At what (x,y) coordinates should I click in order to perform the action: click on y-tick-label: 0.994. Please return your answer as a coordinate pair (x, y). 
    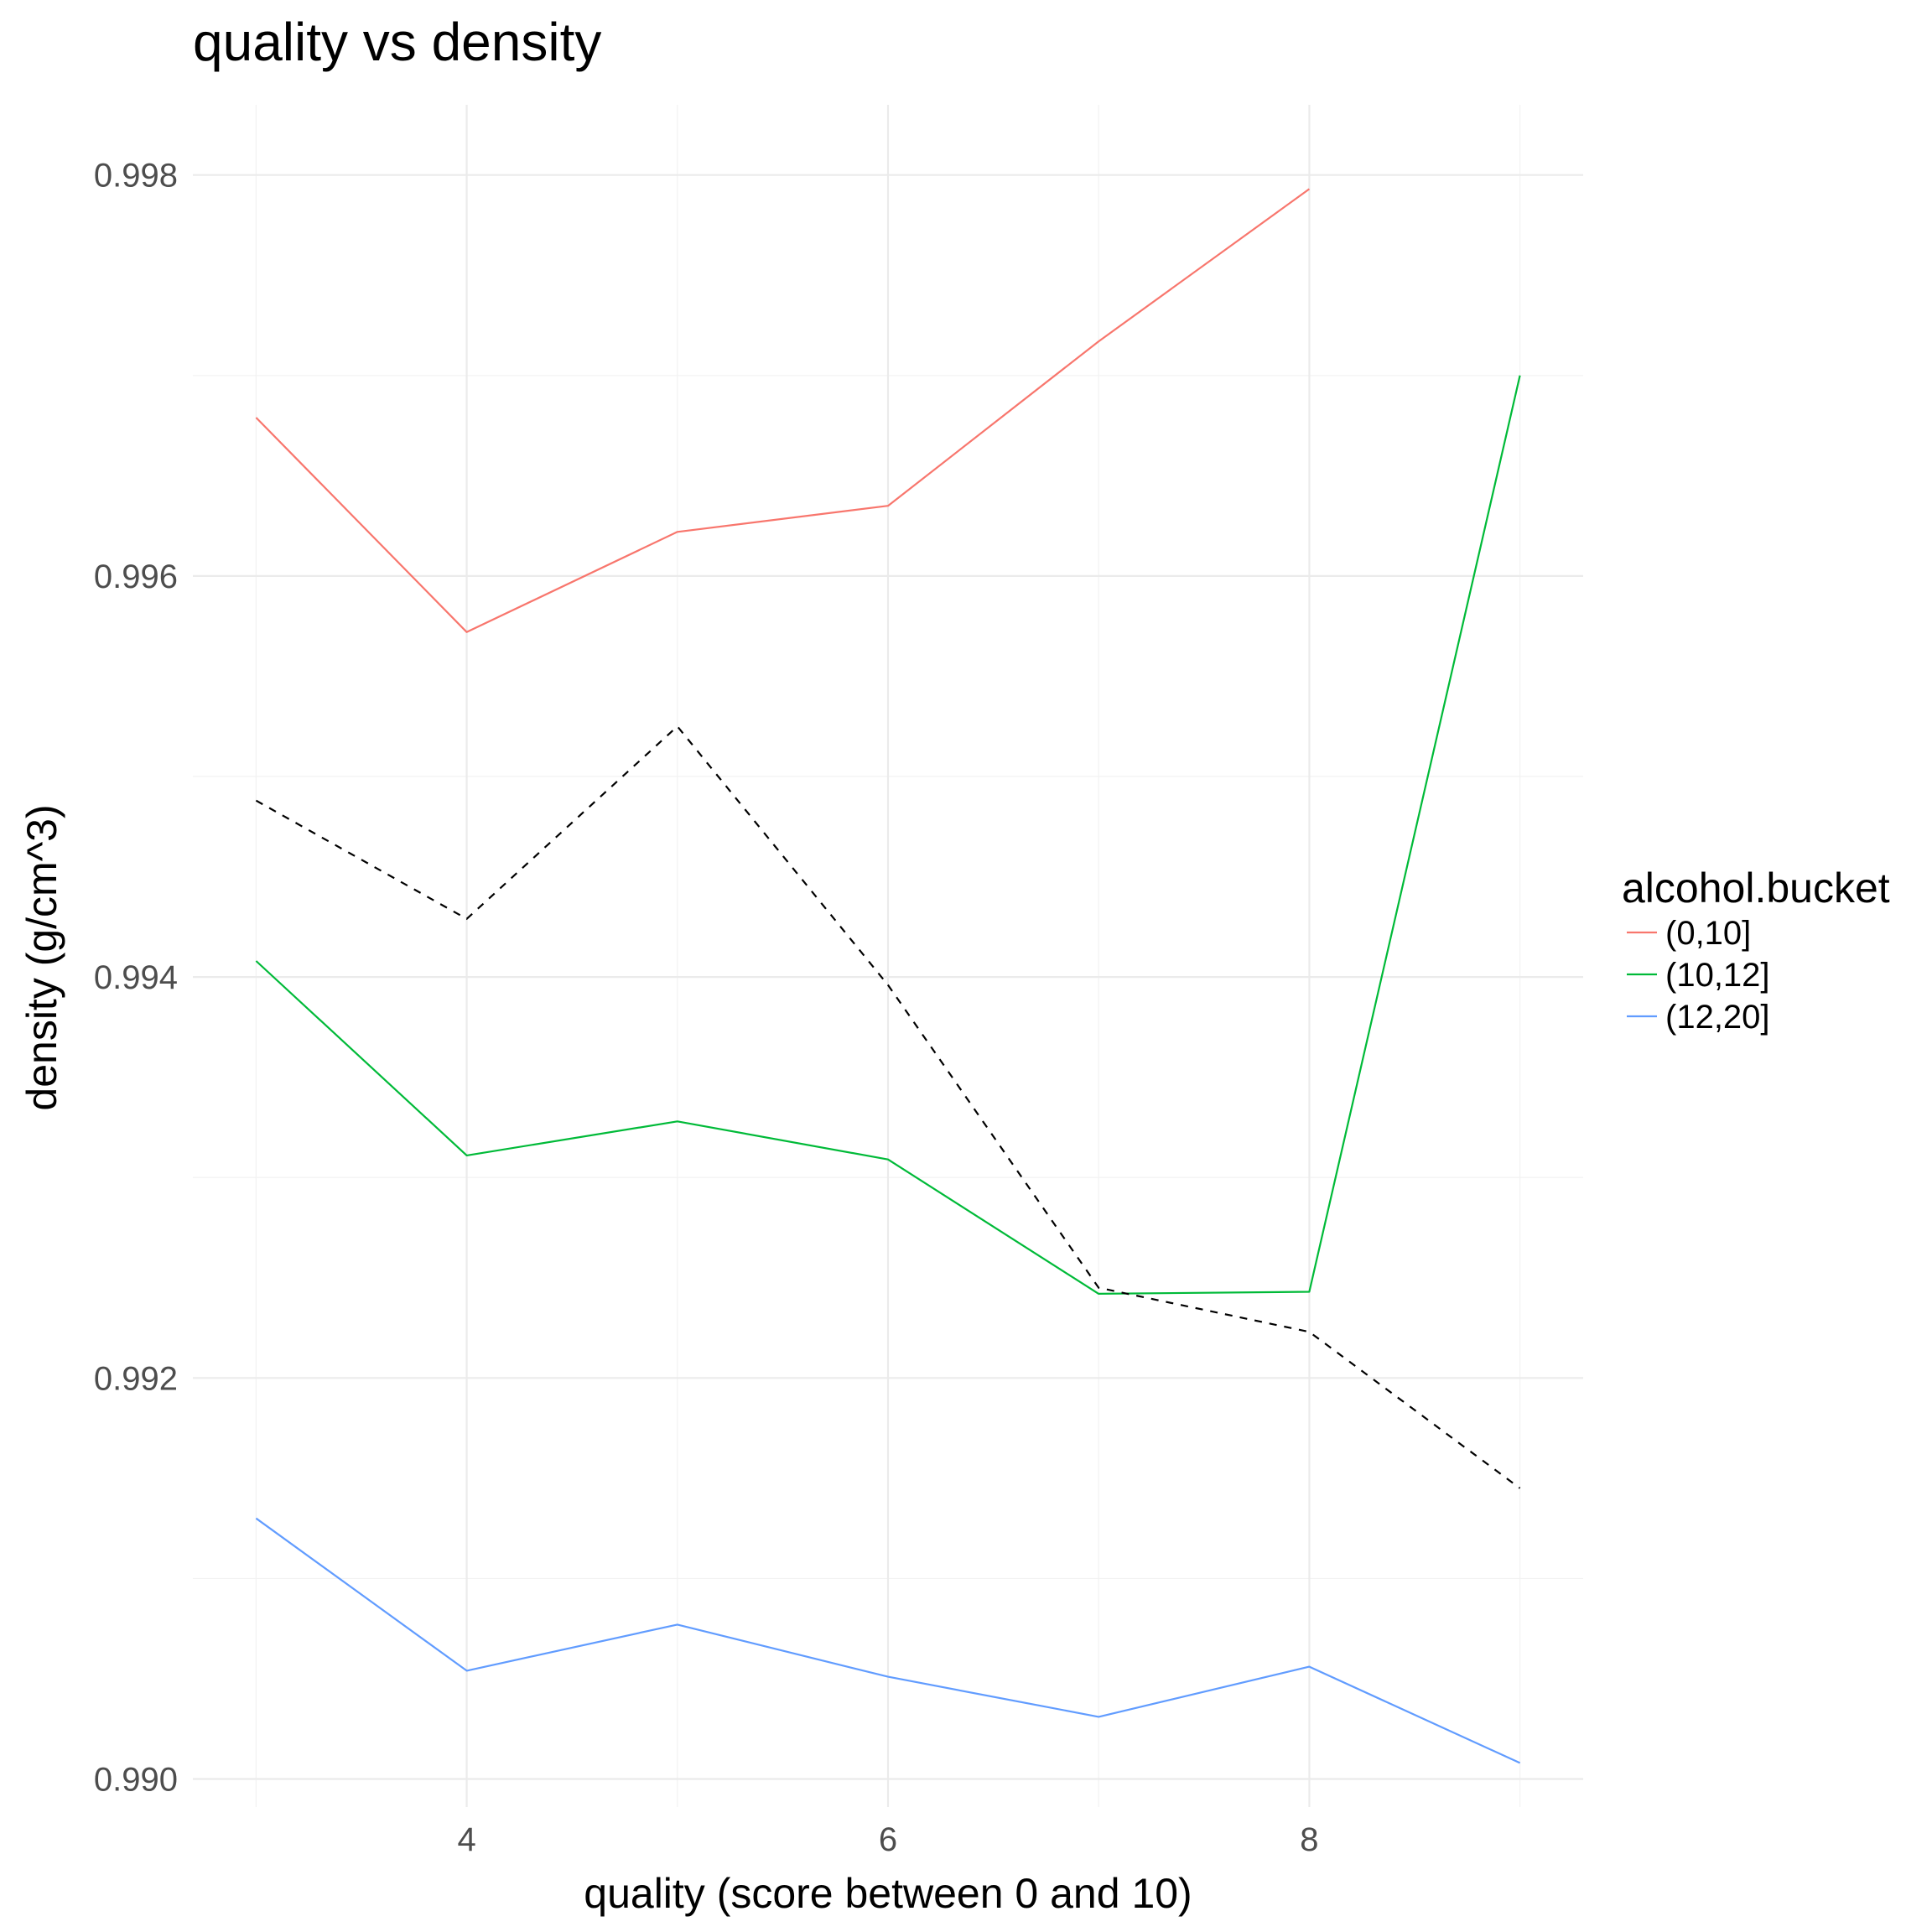
    Looking at the image, I should click on (136, 977).